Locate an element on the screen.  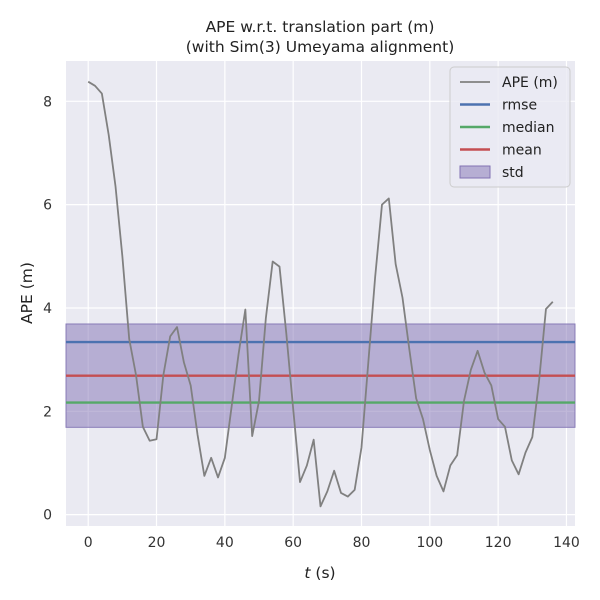
legend-label: std is located at coordinates (513, 173).